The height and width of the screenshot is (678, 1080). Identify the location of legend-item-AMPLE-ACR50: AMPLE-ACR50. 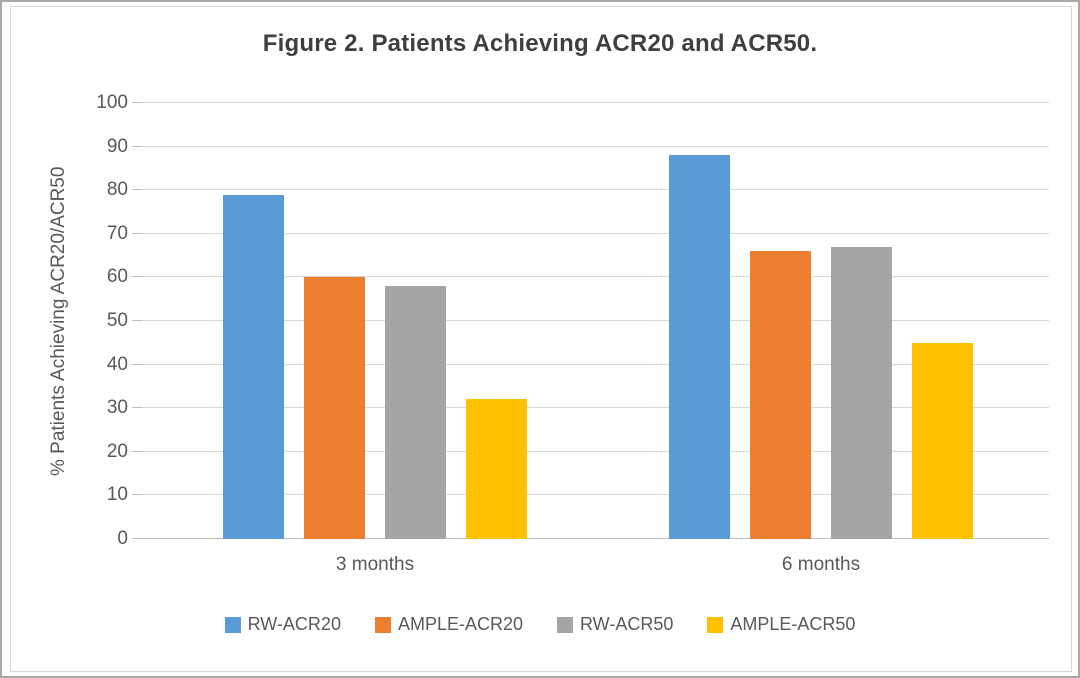
(781, 624).